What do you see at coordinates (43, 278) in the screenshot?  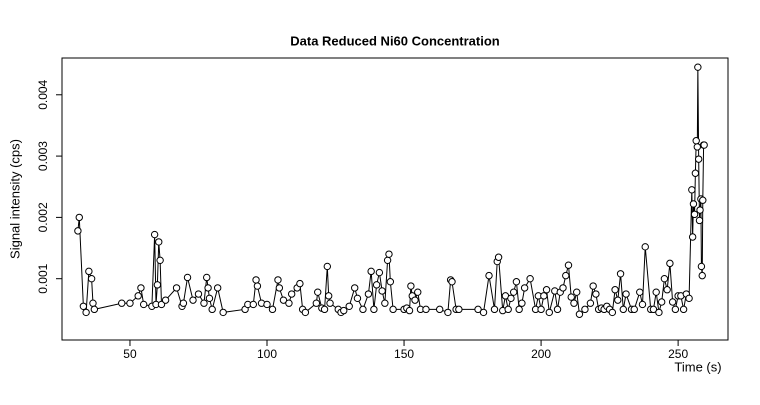 I see `y-tick-label: 0.001` at bounding box center [43, 278].